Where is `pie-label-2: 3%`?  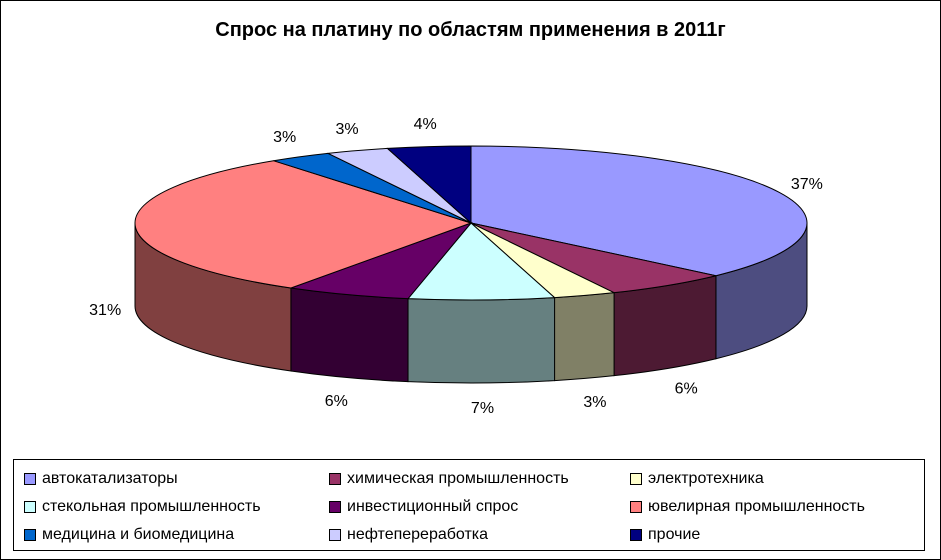
pie-label-2: 3% is located at coordinates (594, 402).